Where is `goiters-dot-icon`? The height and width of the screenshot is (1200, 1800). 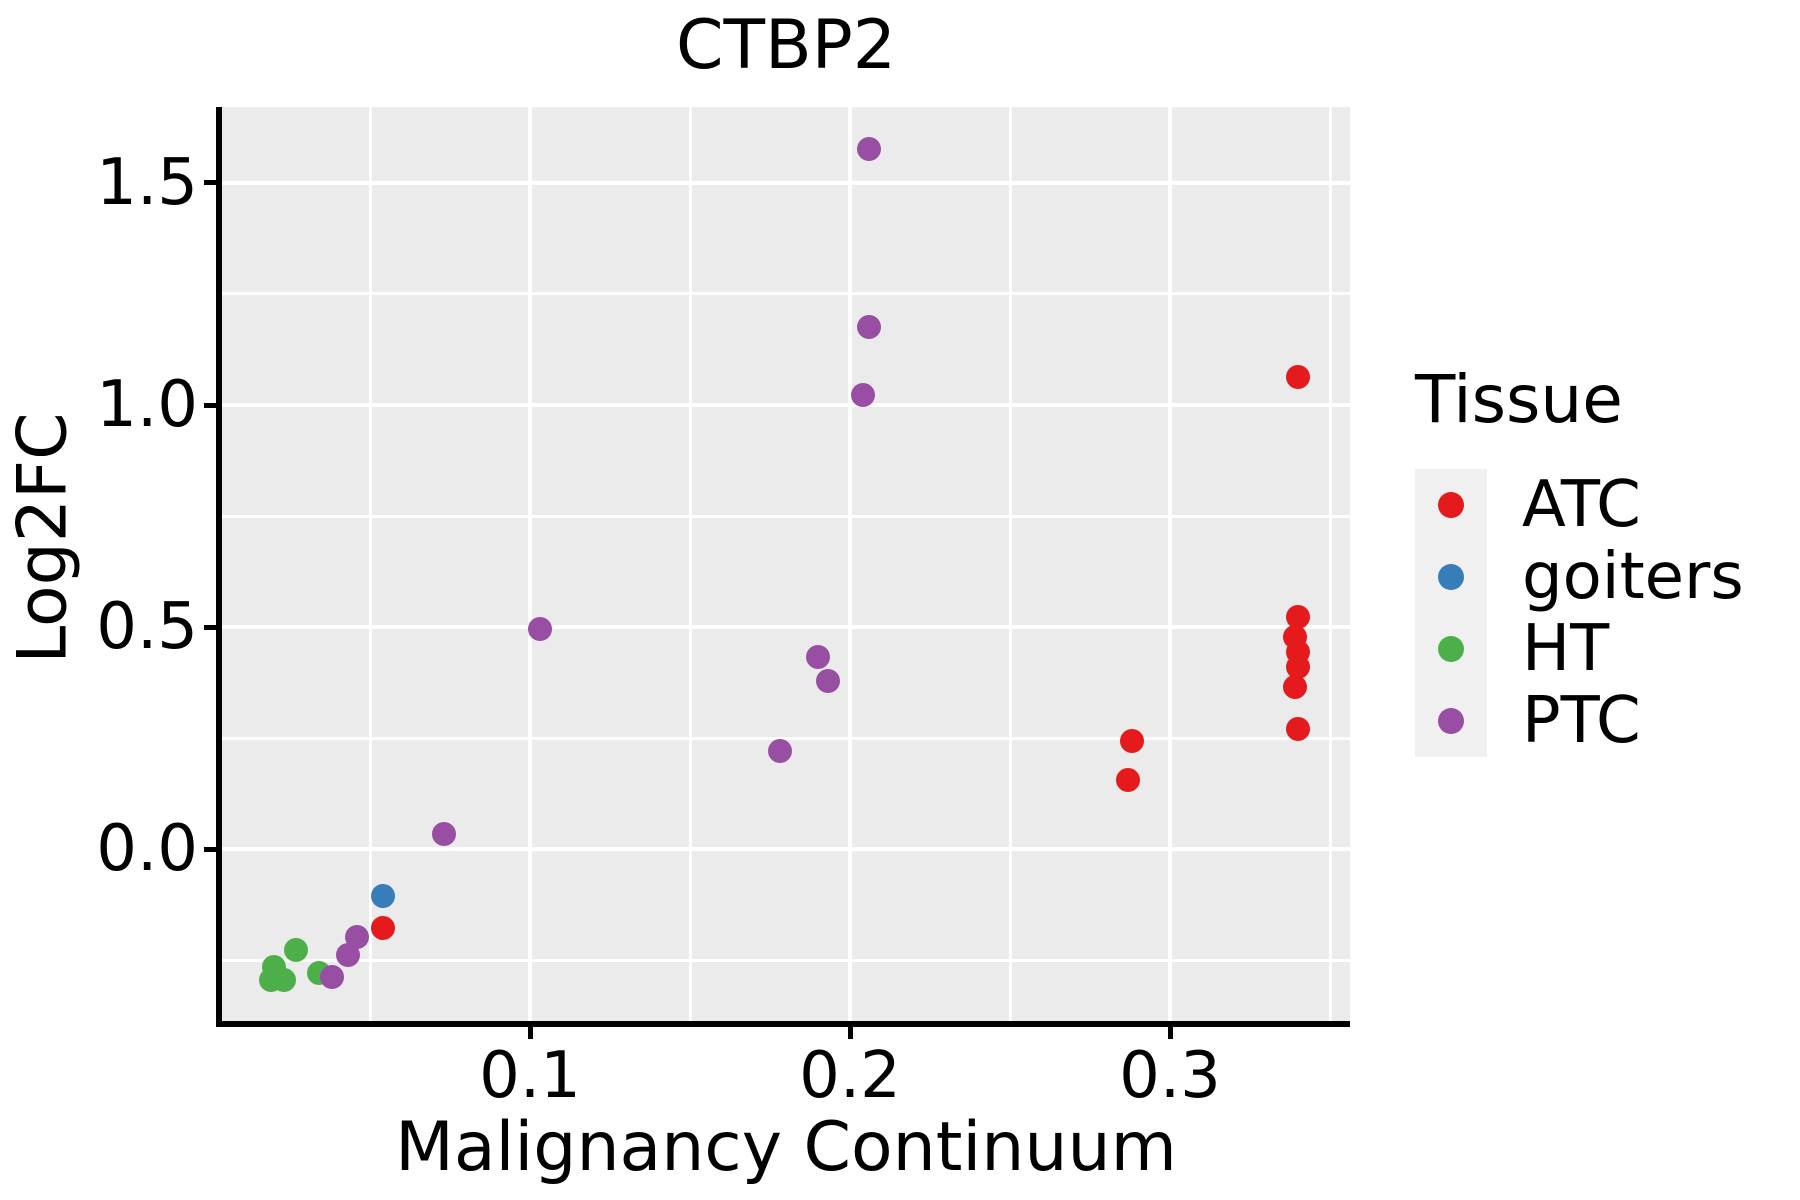
goiters-dot-icon is located at coordinates (1451, 577).